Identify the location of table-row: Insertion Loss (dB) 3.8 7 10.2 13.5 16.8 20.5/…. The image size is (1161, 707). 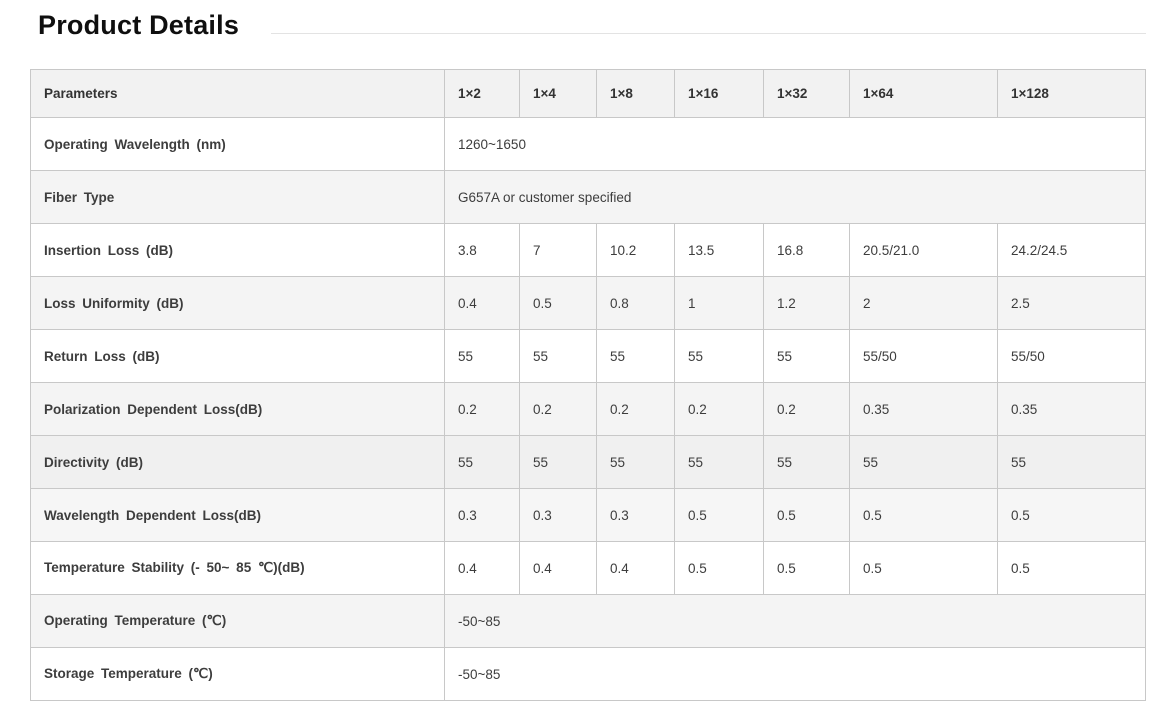
(588, 250).